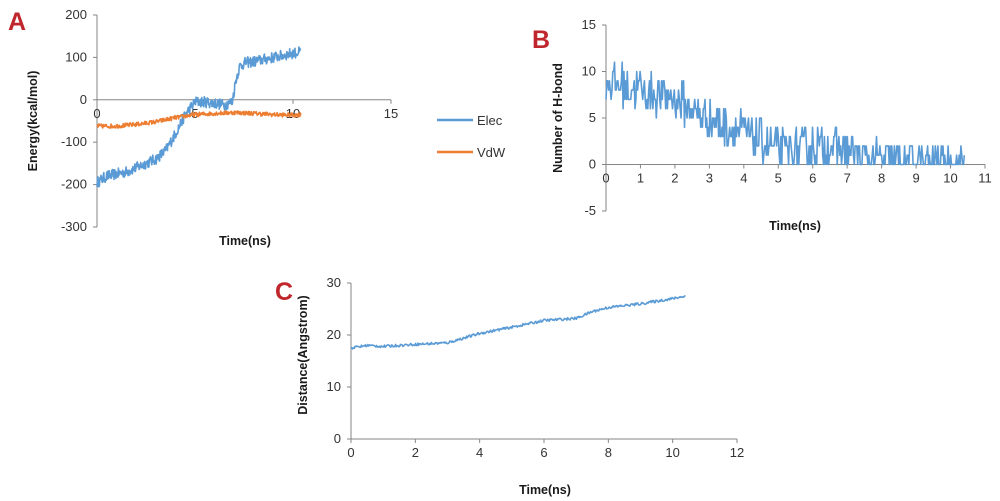  I want to click on chart-a-y-axis-label: Energy(kcal/mol), so click(33, 121).